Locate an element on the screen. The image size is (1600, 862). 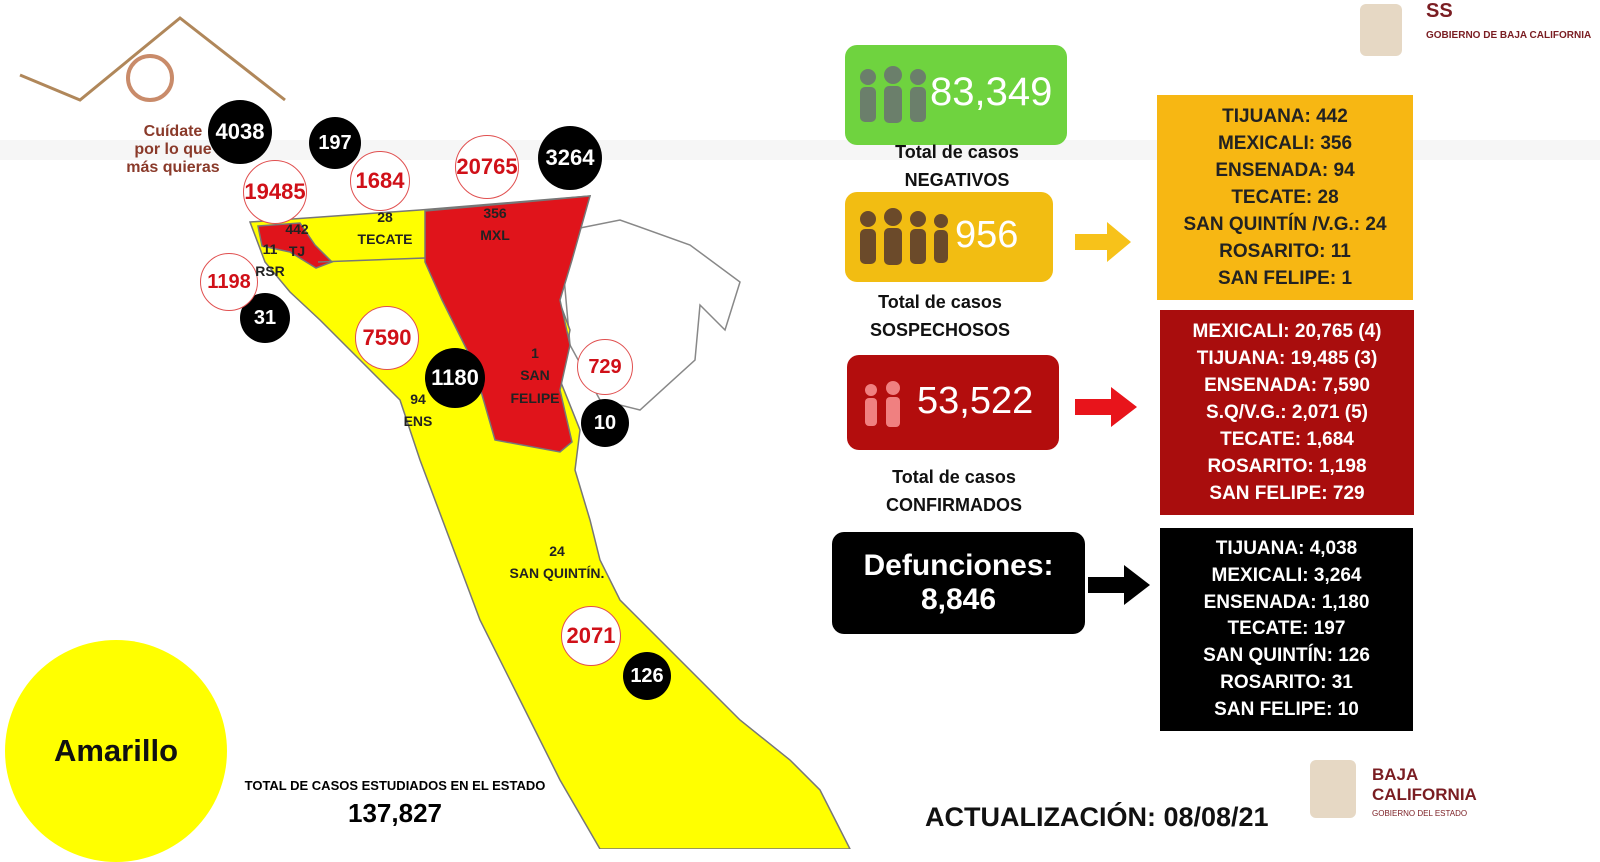
negatives-value: 83,349 is located at coordinates (991, 92).